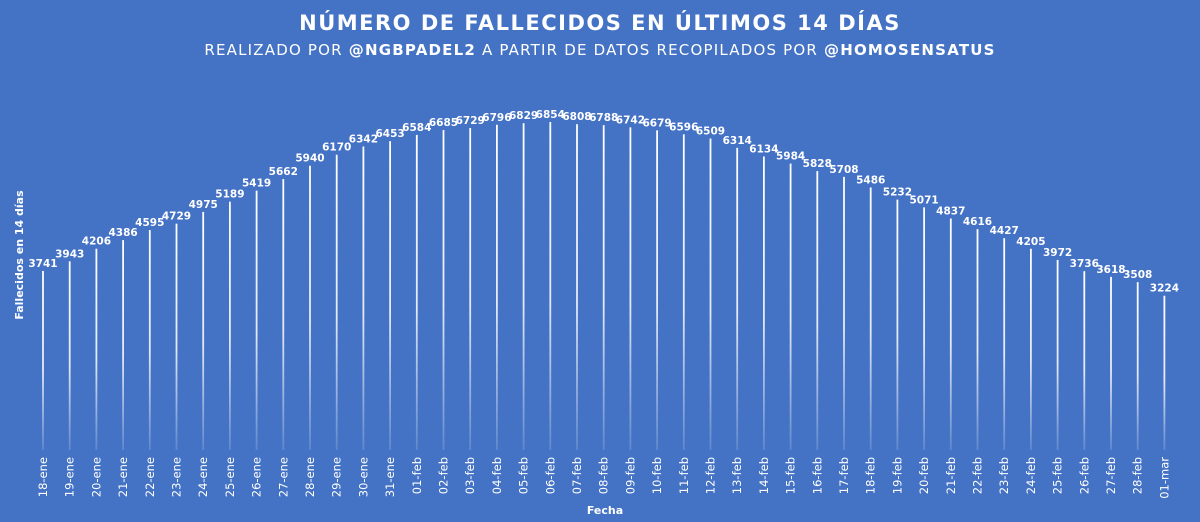  I want to click on data-label-18-ene: 3741, so click(42, 264).